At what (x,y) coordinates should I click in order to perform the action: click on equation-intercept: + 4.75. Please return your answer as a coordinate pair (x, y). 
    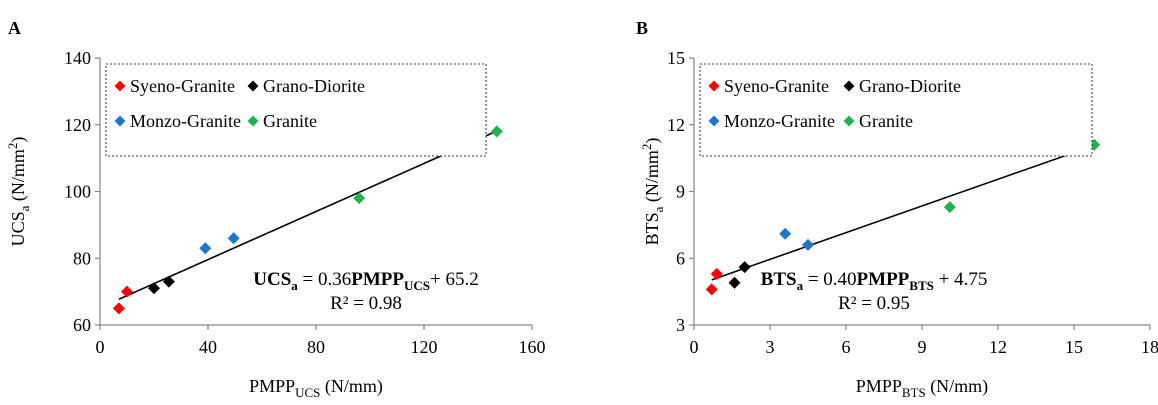
    Looking at the image, I should click on (960, 279).